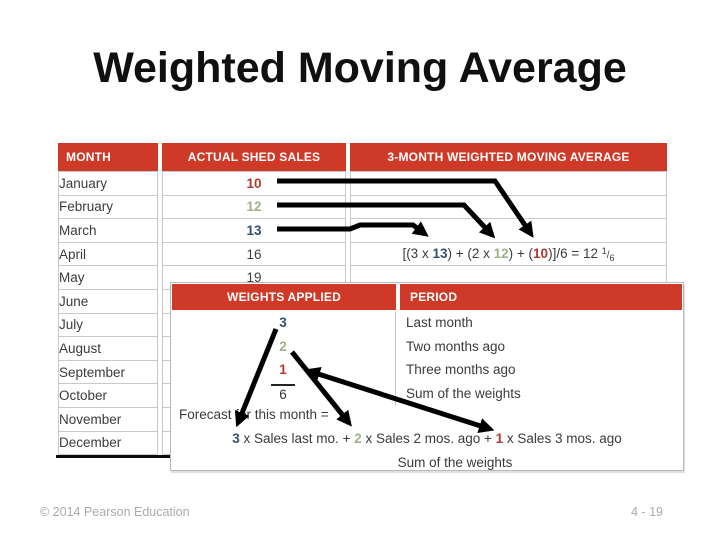 Image resolution: width=720 pixels, height=540 pixels. Describe the element at coordinates (254, 157) in the screenshot. I see `column-header-actual-sales: ACTUAL SHED SALES` at that location.